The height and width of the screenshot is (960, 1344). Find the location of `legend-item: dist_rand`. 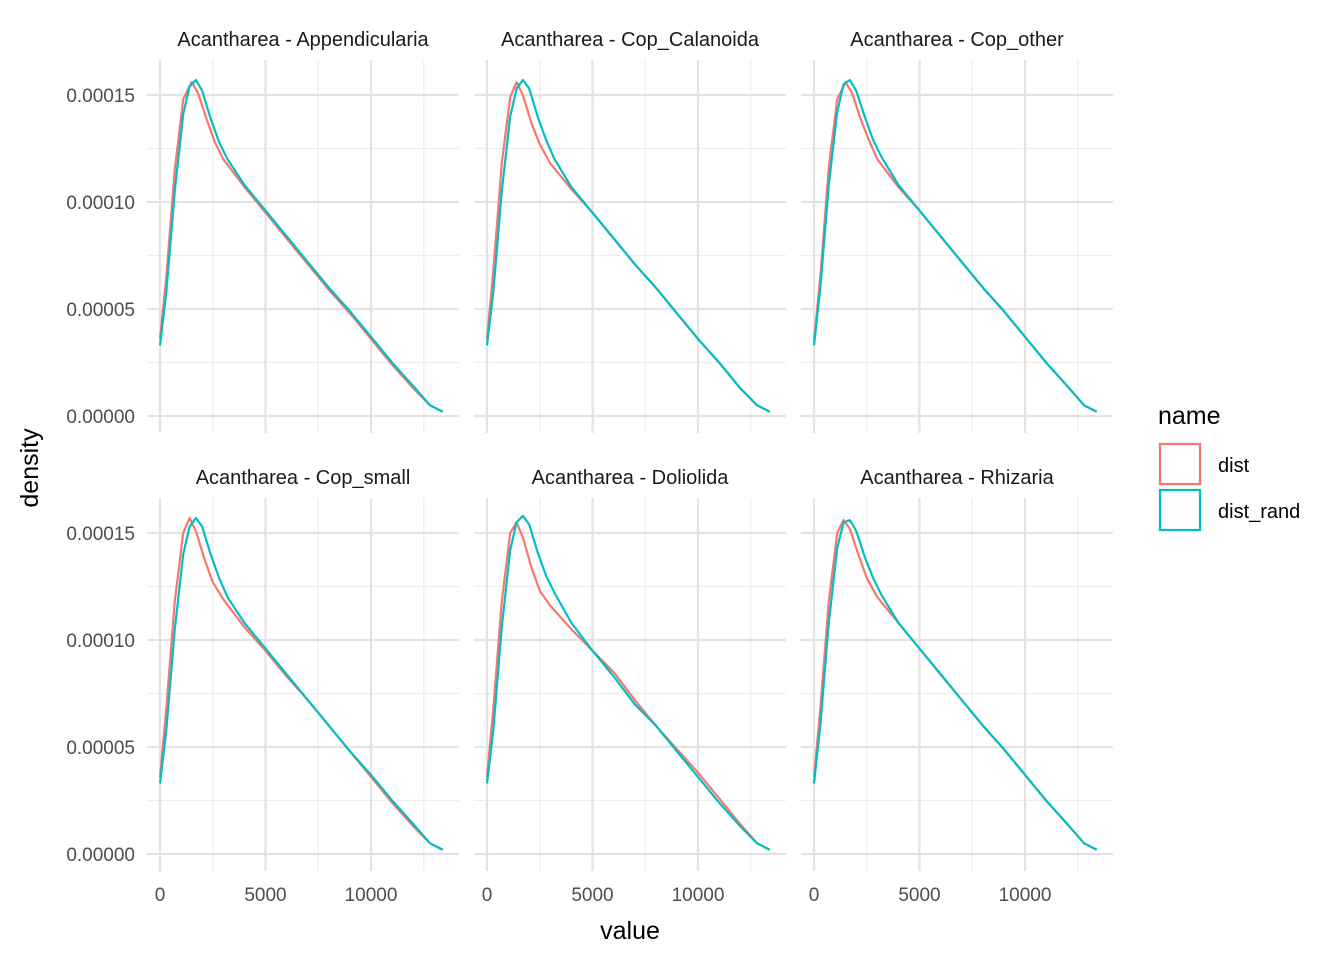

legend-item: dist_rand is located at coordinates (1229, 510).